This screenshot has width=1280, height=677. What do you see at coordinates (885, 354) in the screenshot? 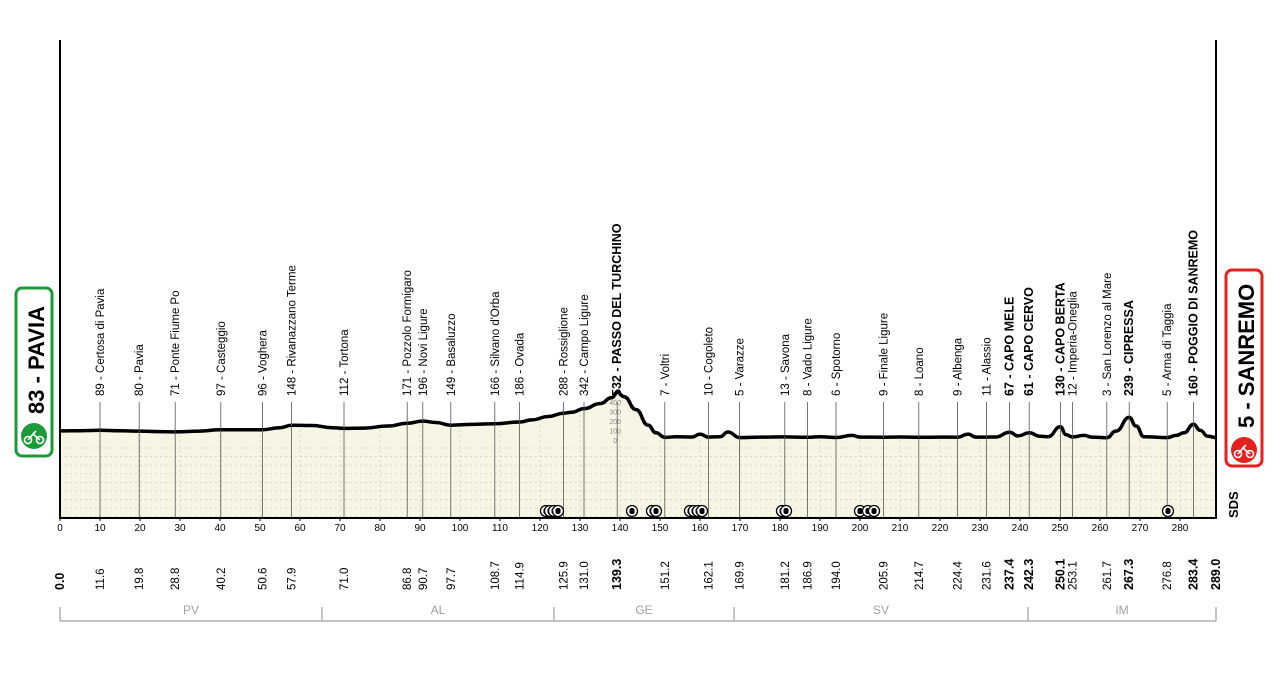
I see `city-label: 9 - Finale Ligure` at bounding box center [885, 354].